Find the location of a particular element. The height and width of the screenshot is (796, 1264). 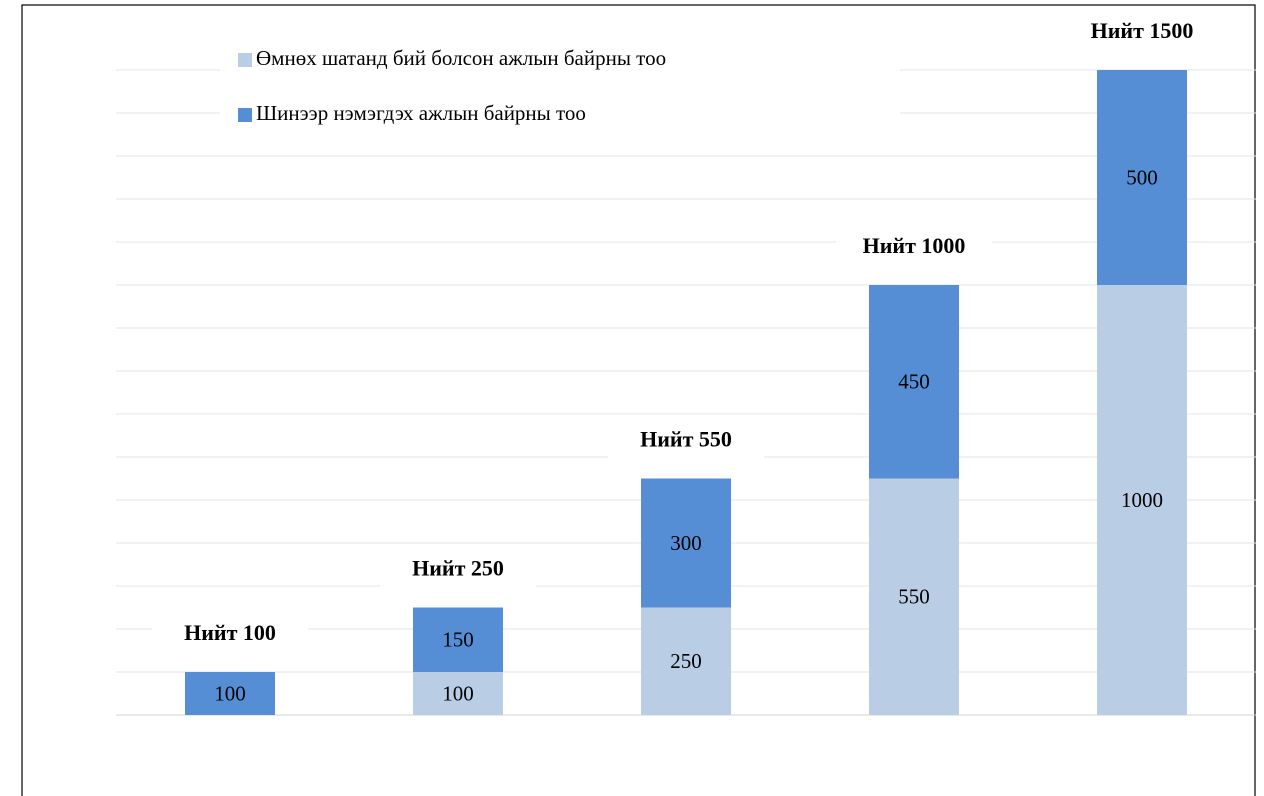

value-label: 500 is located at coordinates (1142, 177).